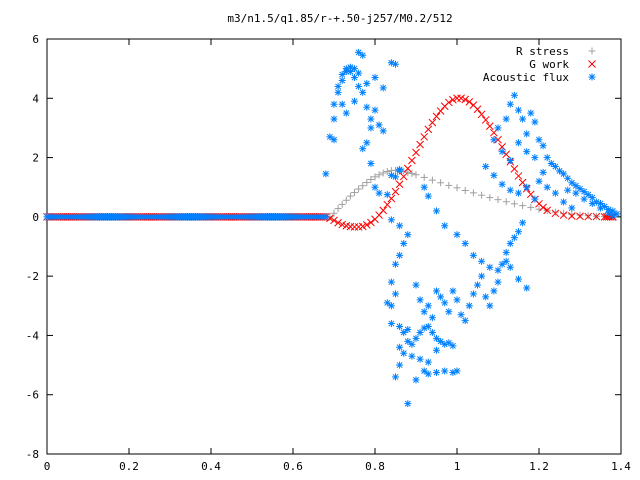 The image size is (640, 480). Describe the element at coordinates (592, 64) in the screenshot. I see `legend-marker` at that location.